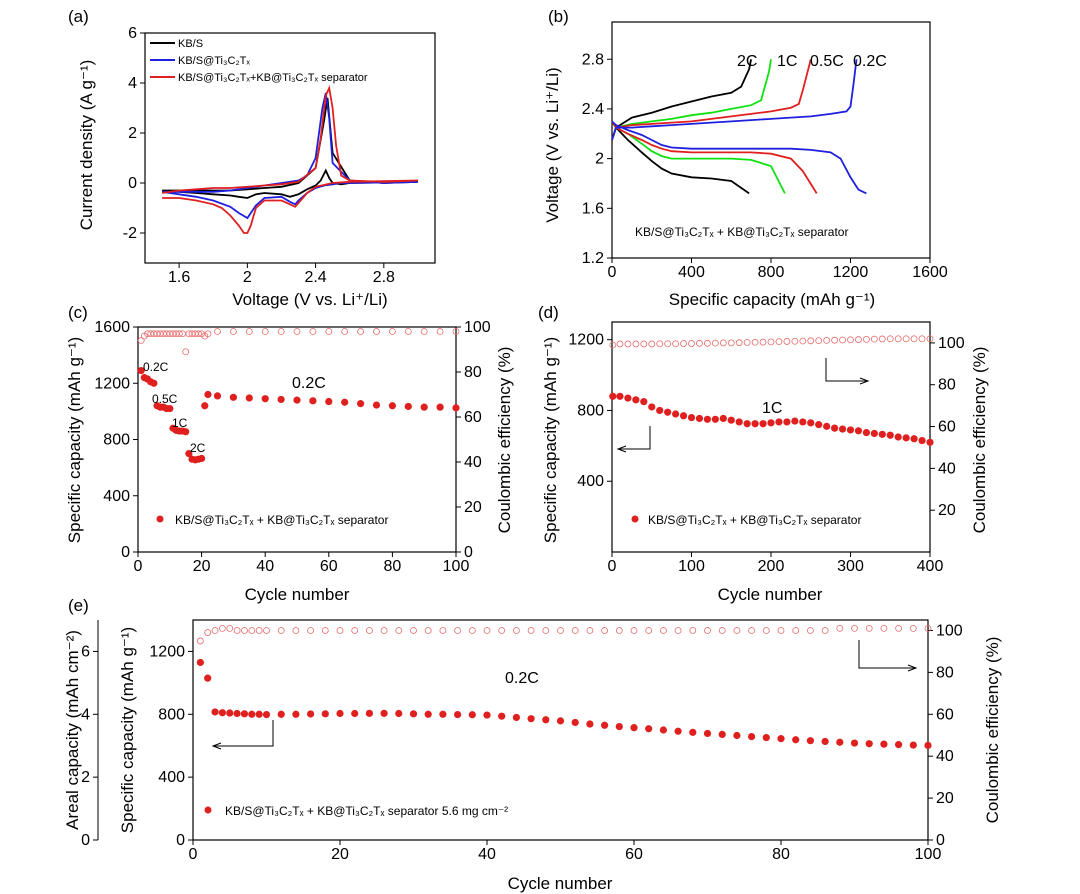  What do you see at coordinates (247, 277) in the screenshot?
I see `x-tick-label: 2` at bounding box center [247, 277].